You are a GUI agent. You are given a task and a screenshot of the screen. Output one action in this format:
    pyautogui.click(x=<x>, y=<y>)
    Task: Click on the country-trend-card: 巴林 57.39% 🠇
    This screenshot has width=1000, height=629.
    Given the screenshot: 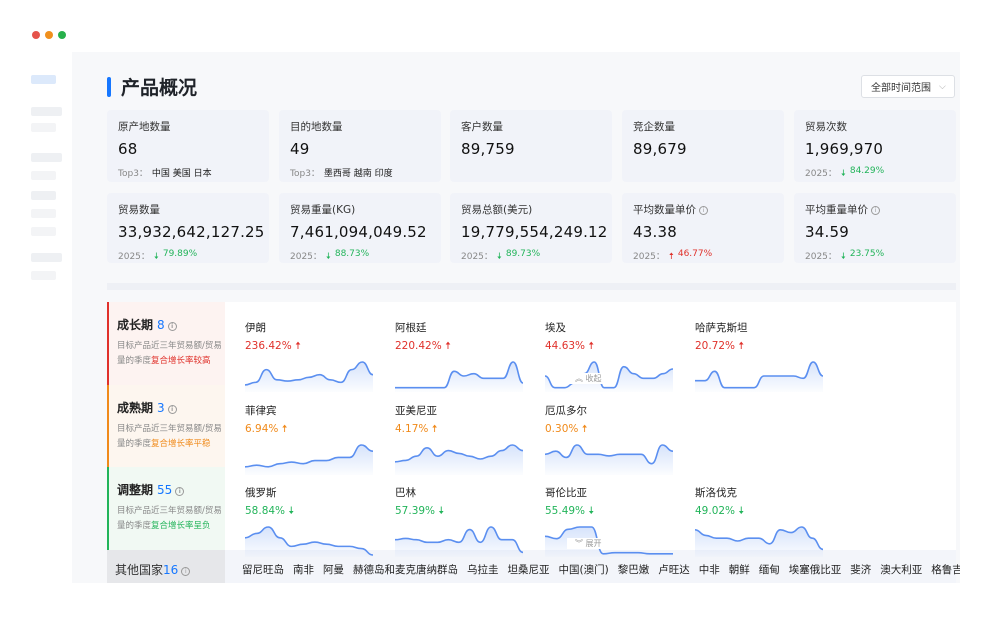 What is the action you would take?
    pyautogui.click(x=460, y=521)
    